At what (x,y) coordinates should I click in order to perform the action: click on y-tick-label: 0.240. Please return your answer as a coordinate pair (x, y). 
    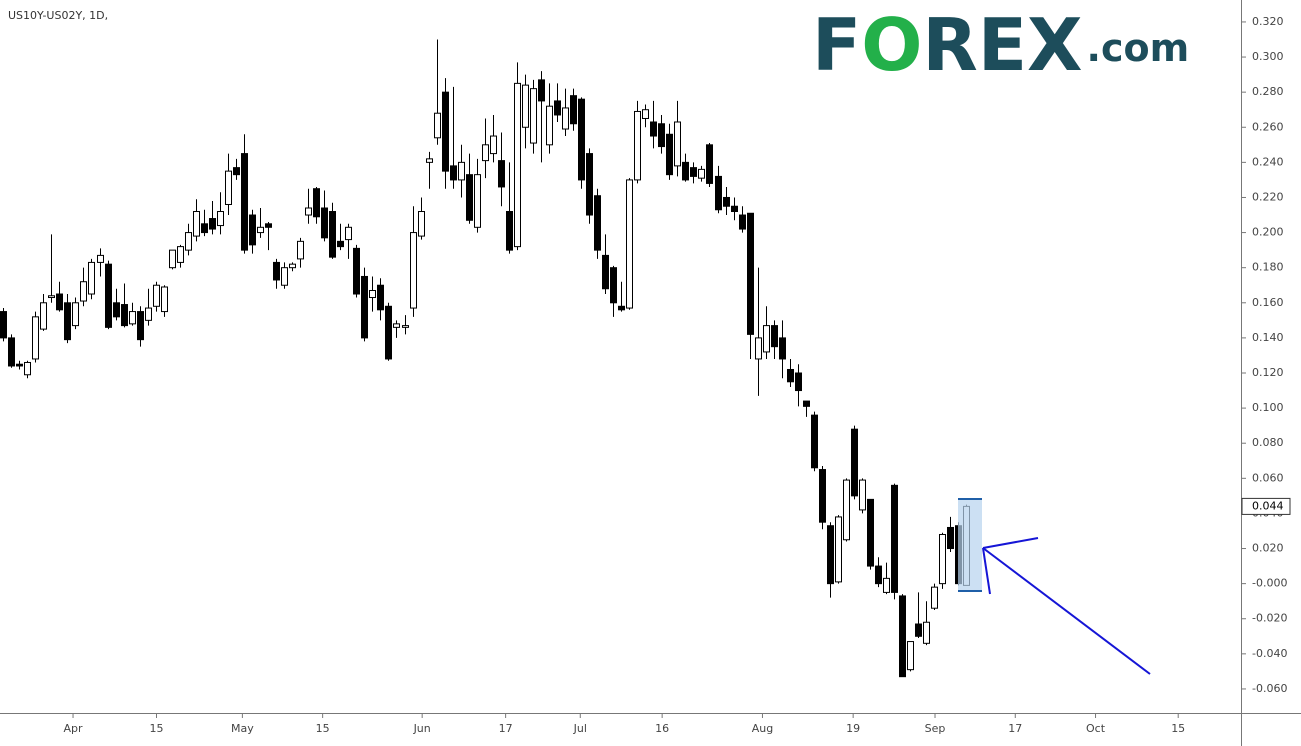
    Looking at the image, I should click on (1268, 161).